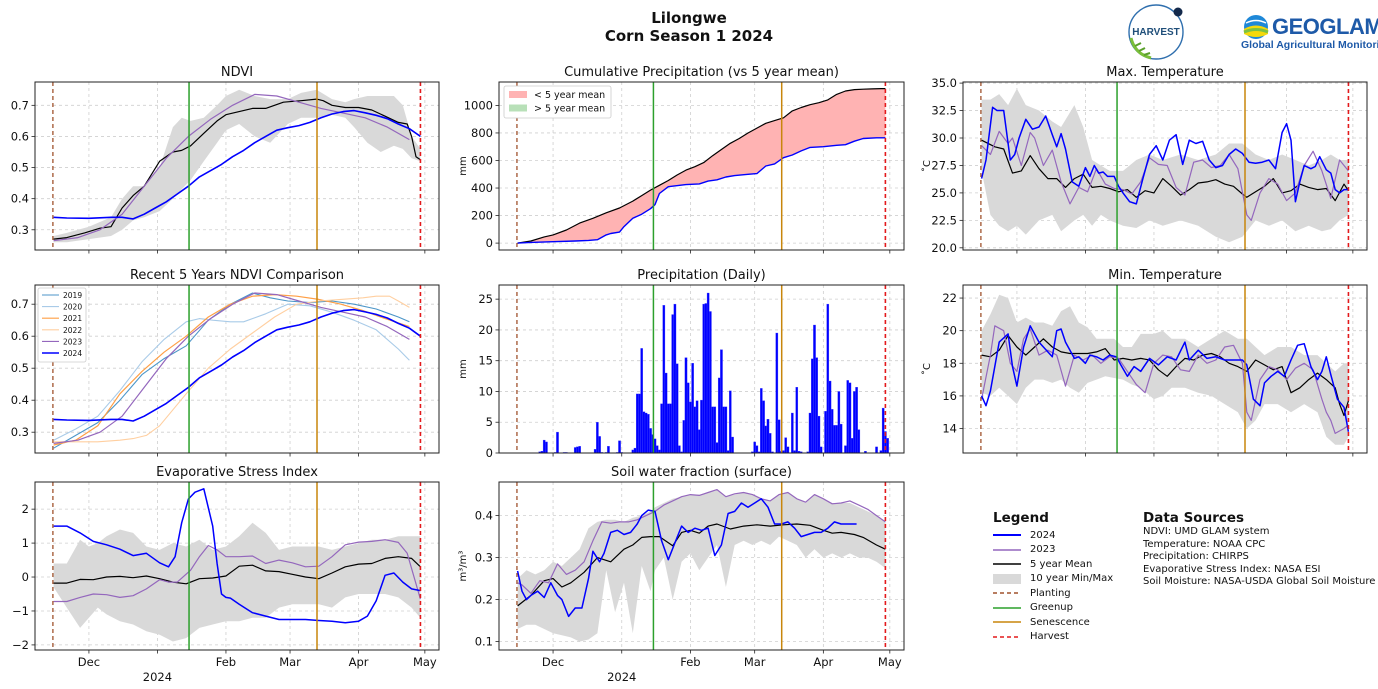  I want to click on x-tick-label: Dec, so click(89, 662).